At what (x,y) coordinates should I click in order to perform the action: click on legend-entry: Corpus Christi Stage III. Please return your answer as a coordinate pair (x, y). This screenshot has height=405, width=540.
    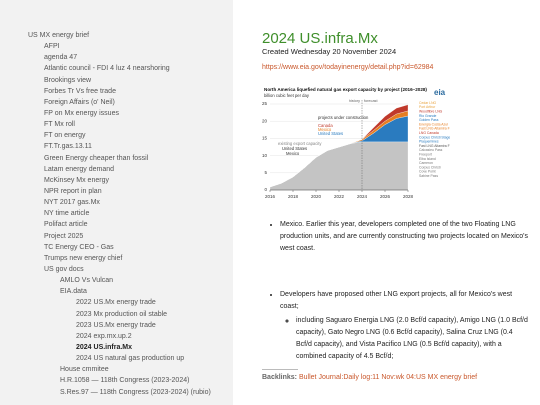
    Looking at the image, I should click on (434, 137).